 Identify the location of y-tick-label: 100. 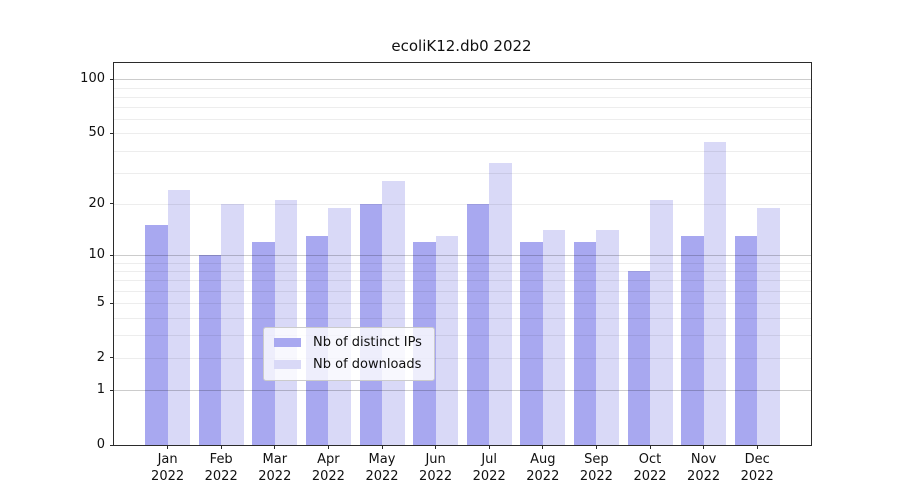
(92, 79).